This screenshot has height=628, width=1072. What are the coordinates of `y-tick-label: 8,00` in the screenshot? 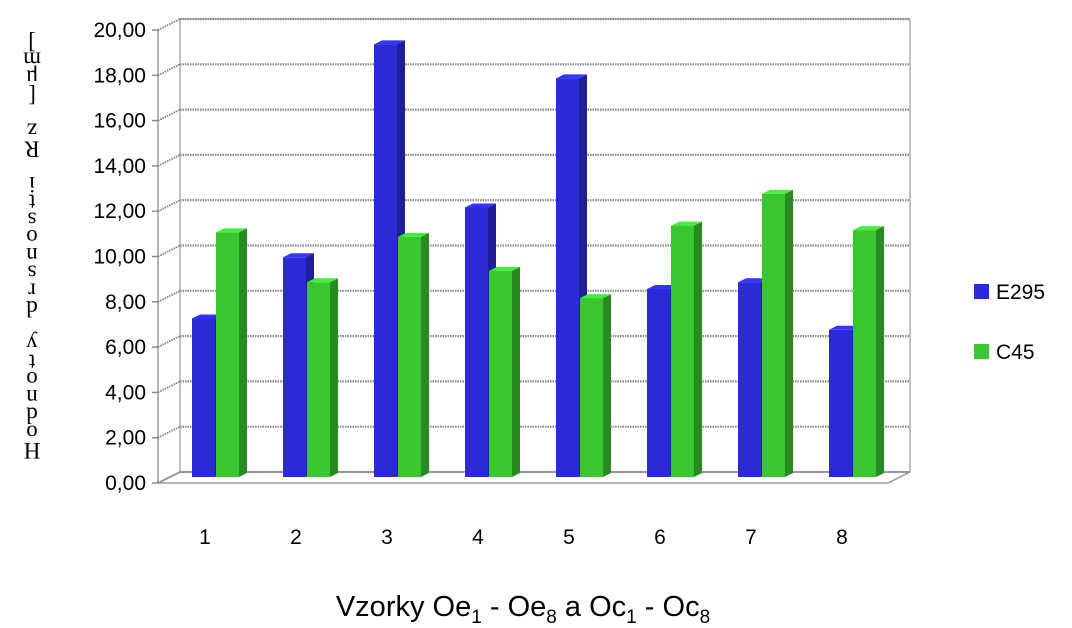 It's located at (125, 302).